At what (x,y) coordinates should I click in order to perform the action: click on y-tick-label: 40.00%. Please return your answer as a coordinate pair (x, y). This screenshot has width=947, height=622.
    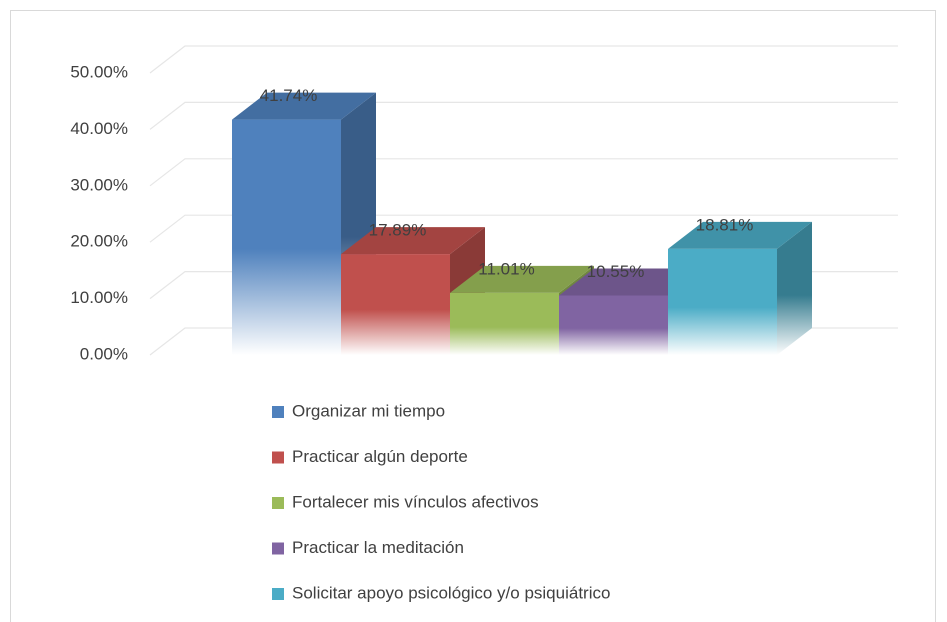
    Looking at the image, I should click on (99, 128).